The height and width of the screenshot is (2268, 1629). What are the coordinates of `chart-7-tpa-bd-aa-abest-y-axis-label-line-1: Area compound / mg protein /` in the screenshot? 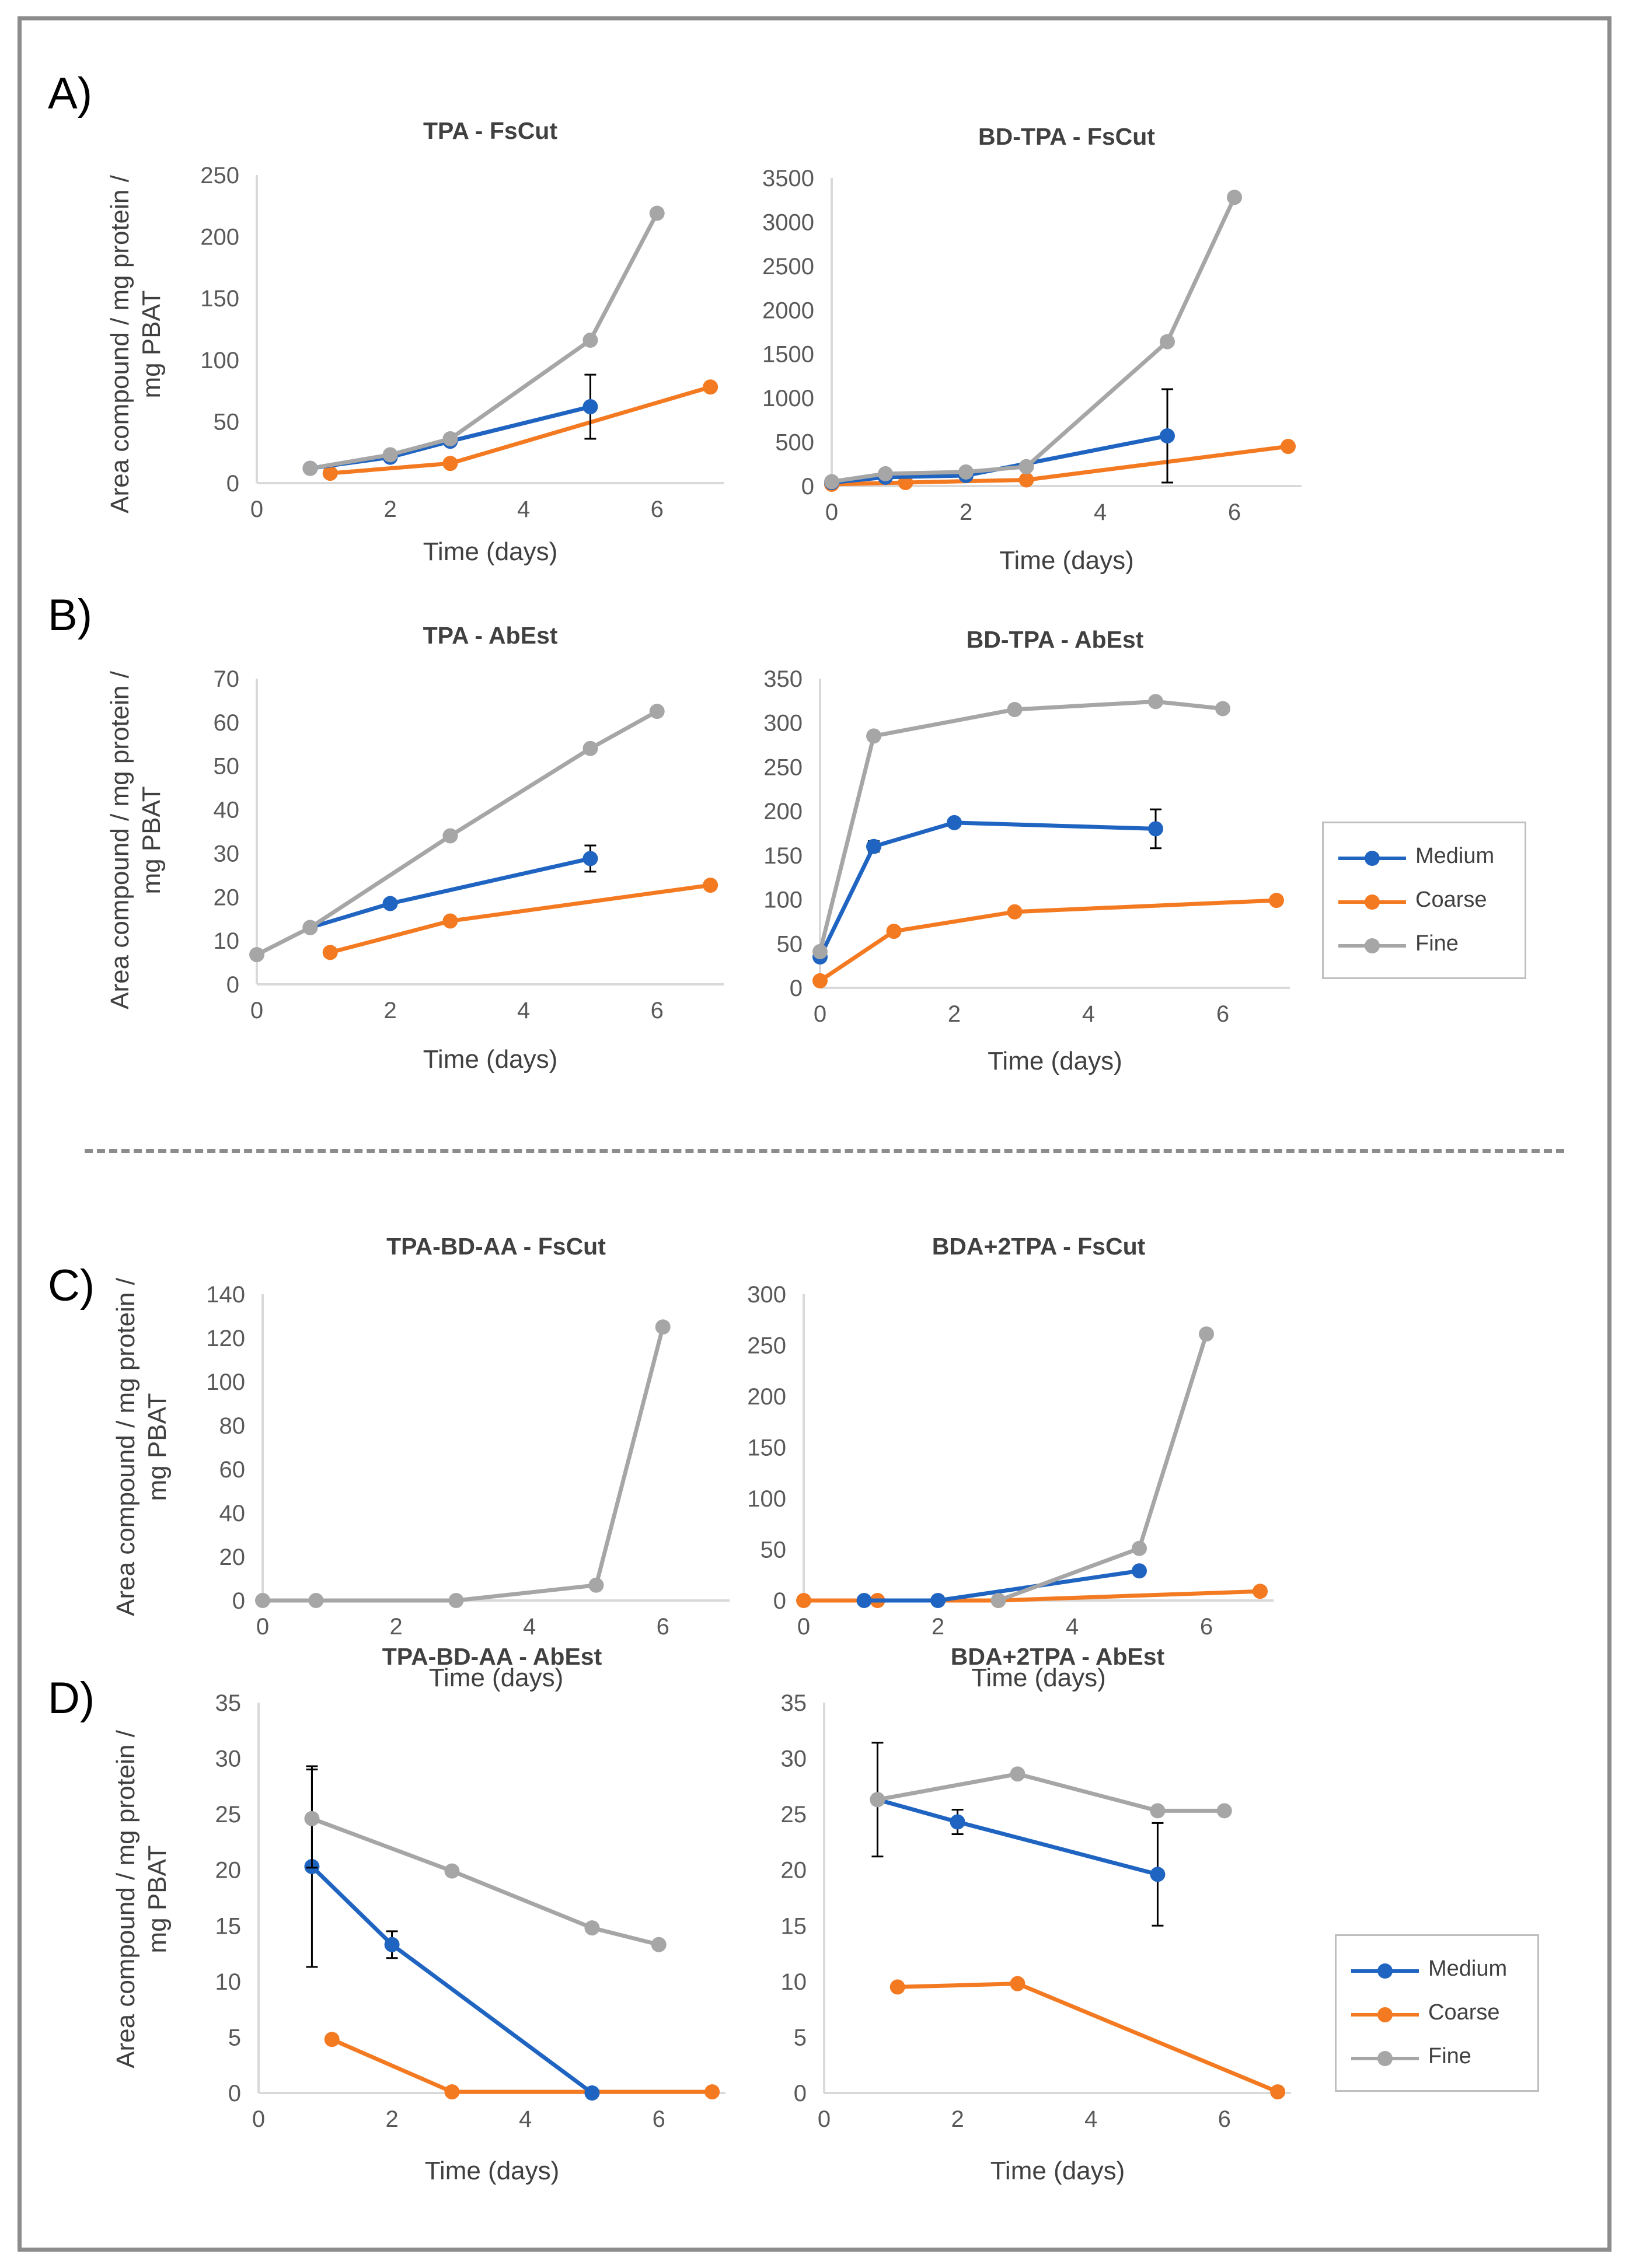 It's located at (125, 1898).